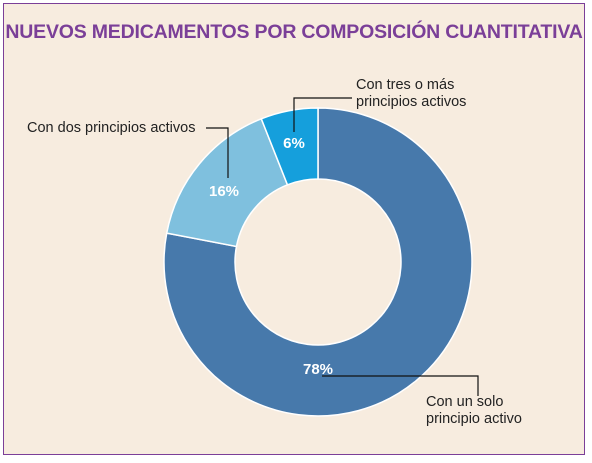 This screenshot has width=592, height=463. Describe the element at coordinates (294, 143) in the screenshot. I see `value-label-three-ingredients: 6%` at that location.